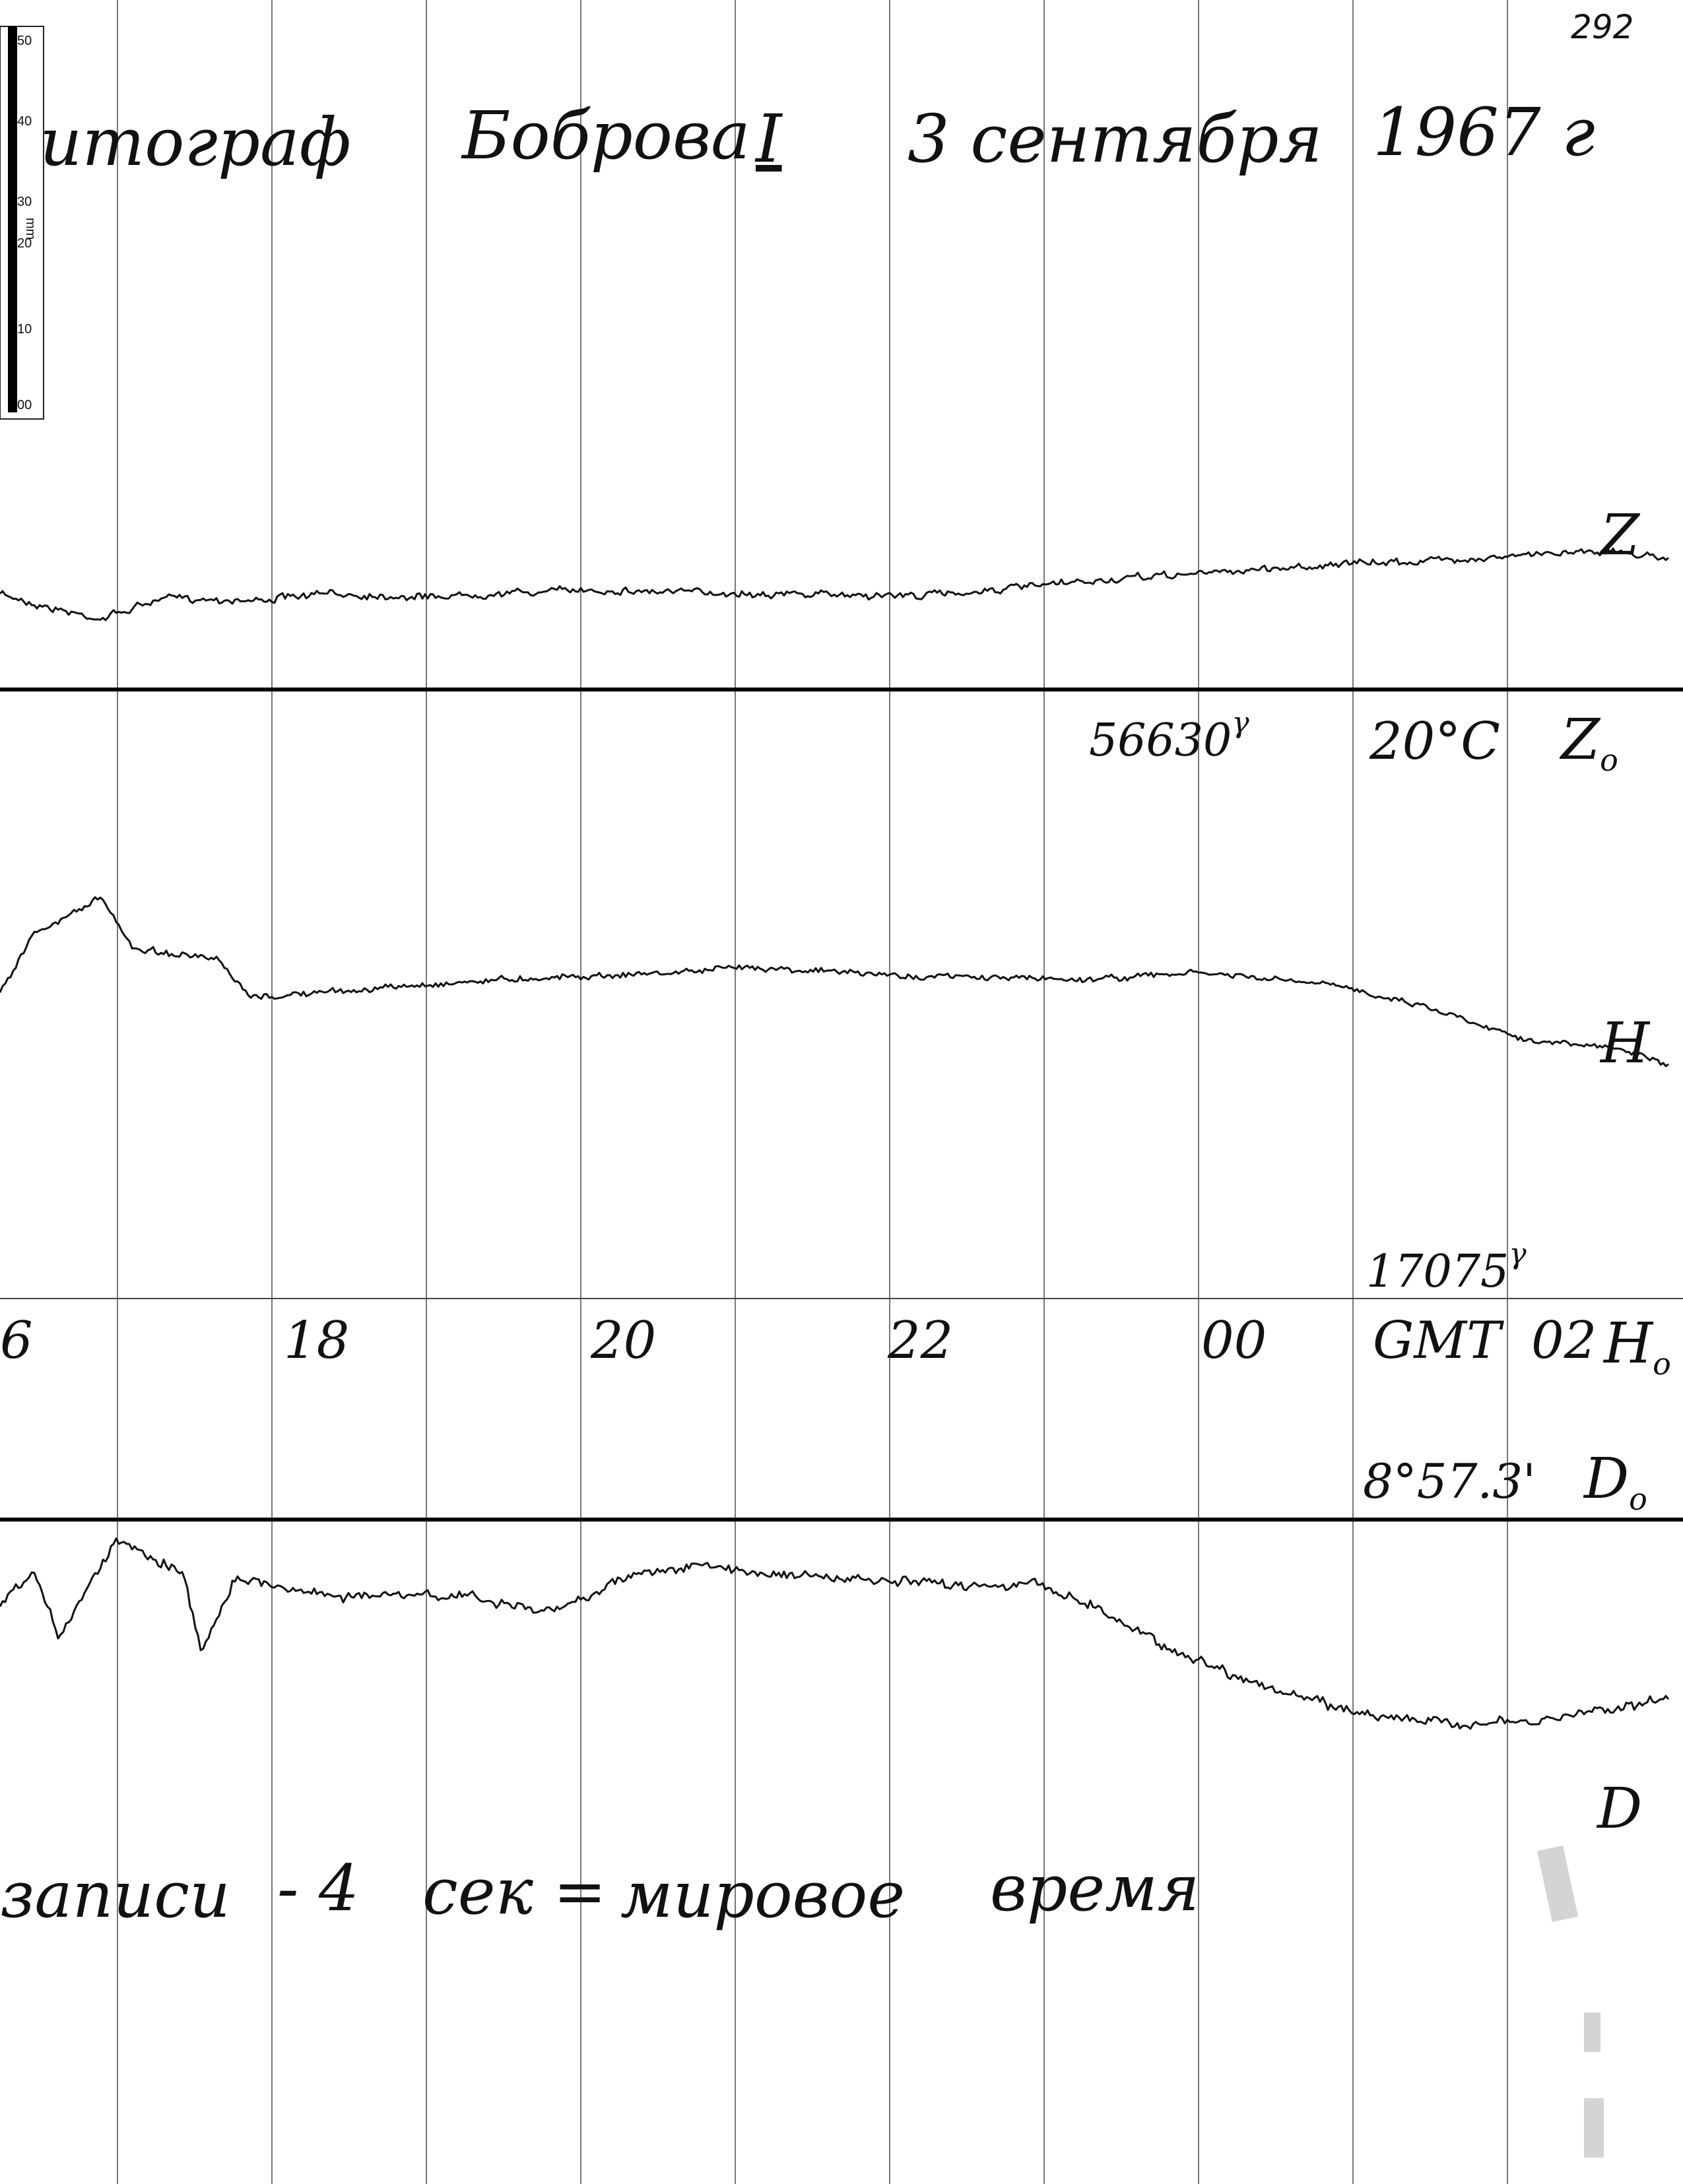 This screenshot has height=2184, width=1683. Describe the element at coordinates (835, 584) in the screenshot. I see `trace-z` at that location.